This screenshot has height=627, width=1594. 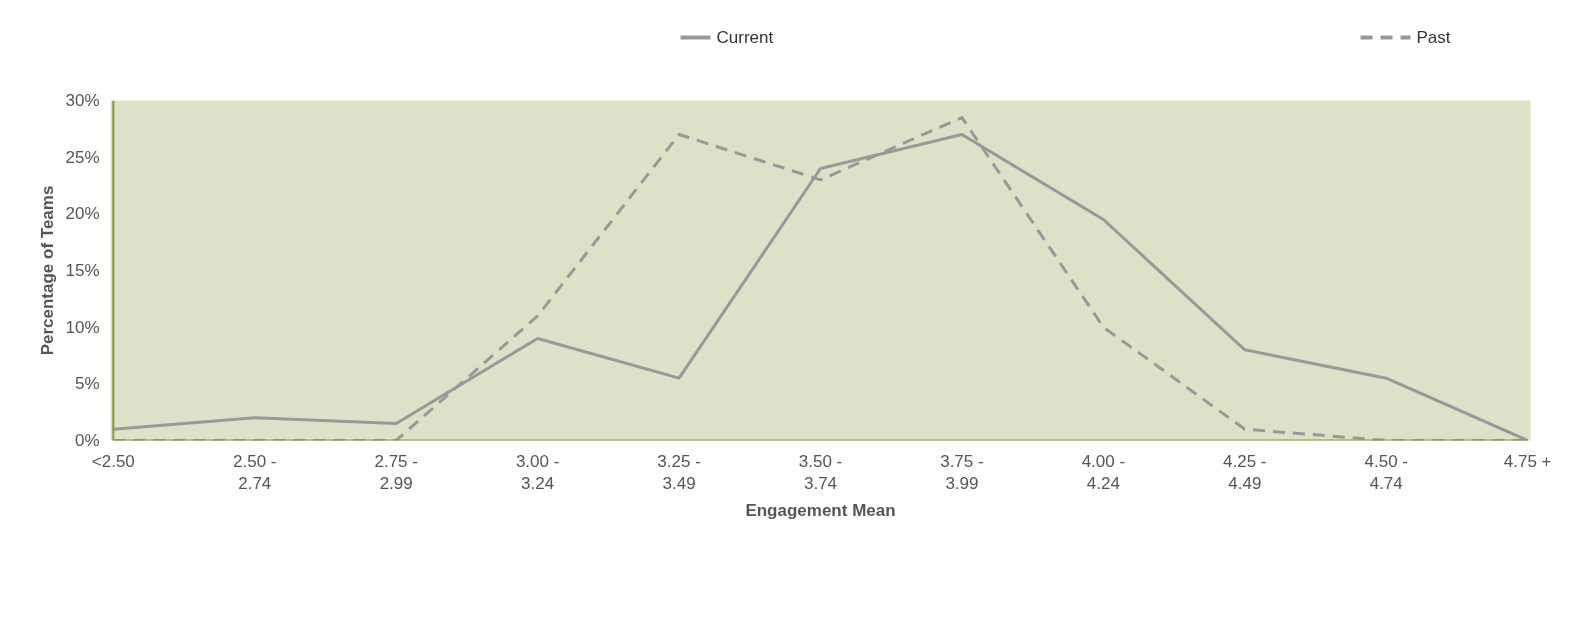 What do you see at coordinates (82, 214) in the screenshot?
I see `y-tick-label: 20%` at bounding box center [82, 214].